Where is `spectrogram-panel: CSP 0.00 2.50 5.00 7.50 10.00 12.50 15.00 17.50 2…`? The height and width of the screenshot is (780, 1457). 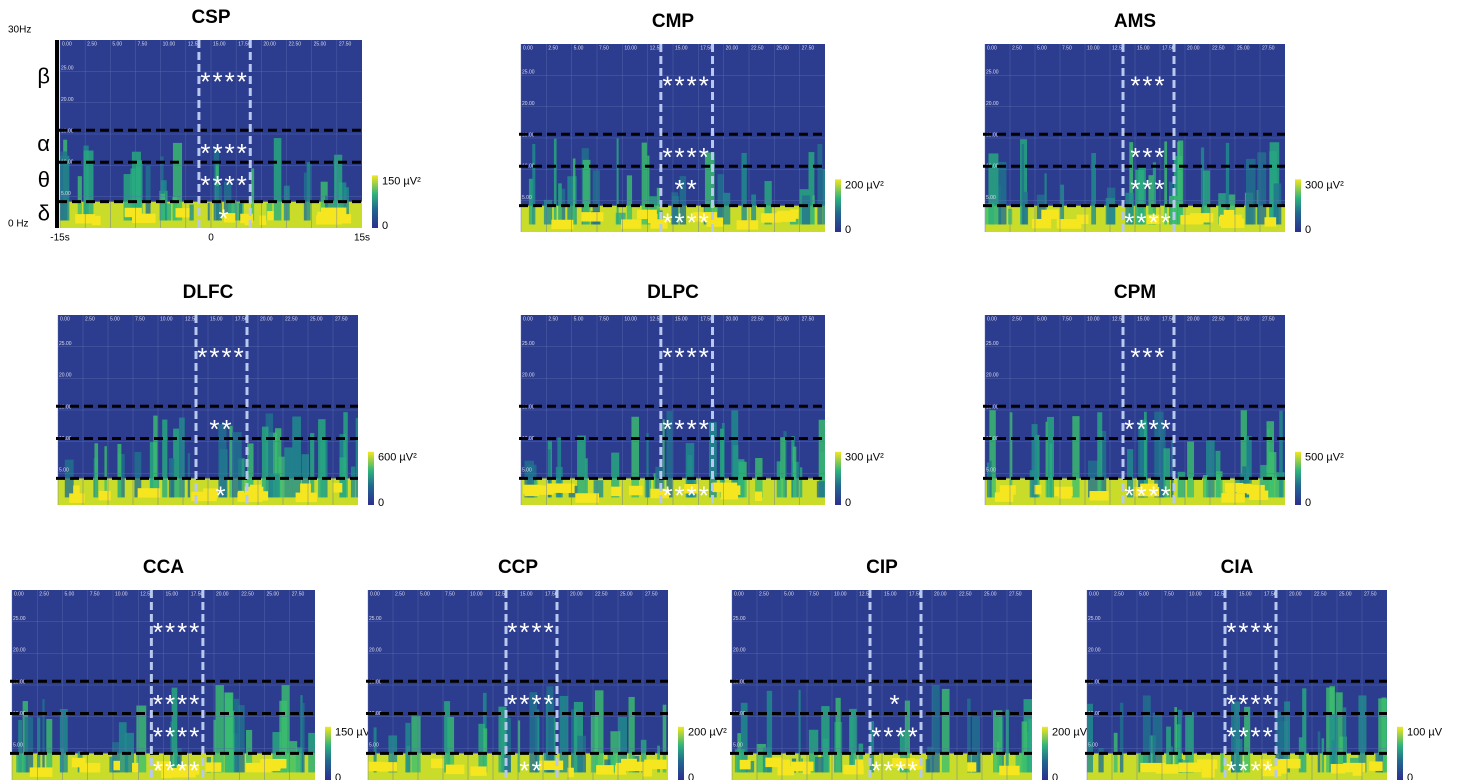 spectrogram-panel: CSP 0.00 2.50 5.00 7.50 10.00 12.50 15.00 17.50 2… is located at coordinates (239, 120).